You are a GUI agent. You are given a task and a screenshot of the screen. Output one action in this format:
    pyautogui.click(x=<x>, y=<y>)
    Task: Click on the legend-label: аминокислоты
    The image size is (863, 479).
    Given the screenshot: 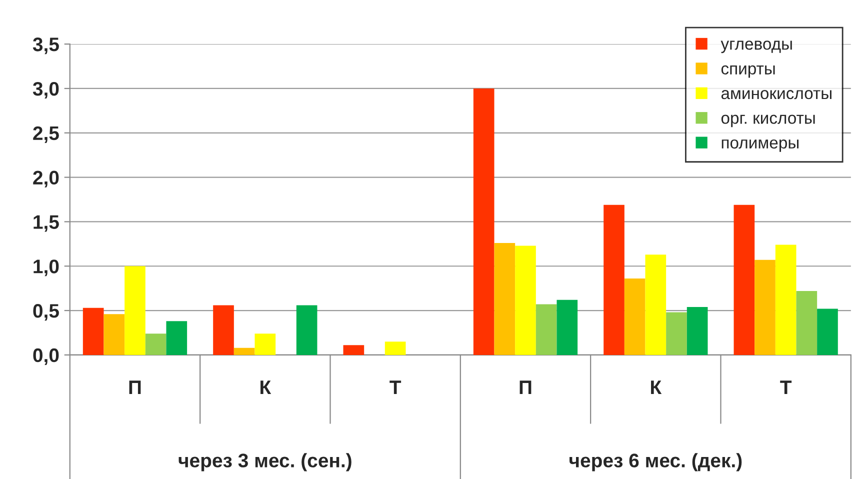 What is the action you would take?
    pyautogui.click(x=776, y=95)
    